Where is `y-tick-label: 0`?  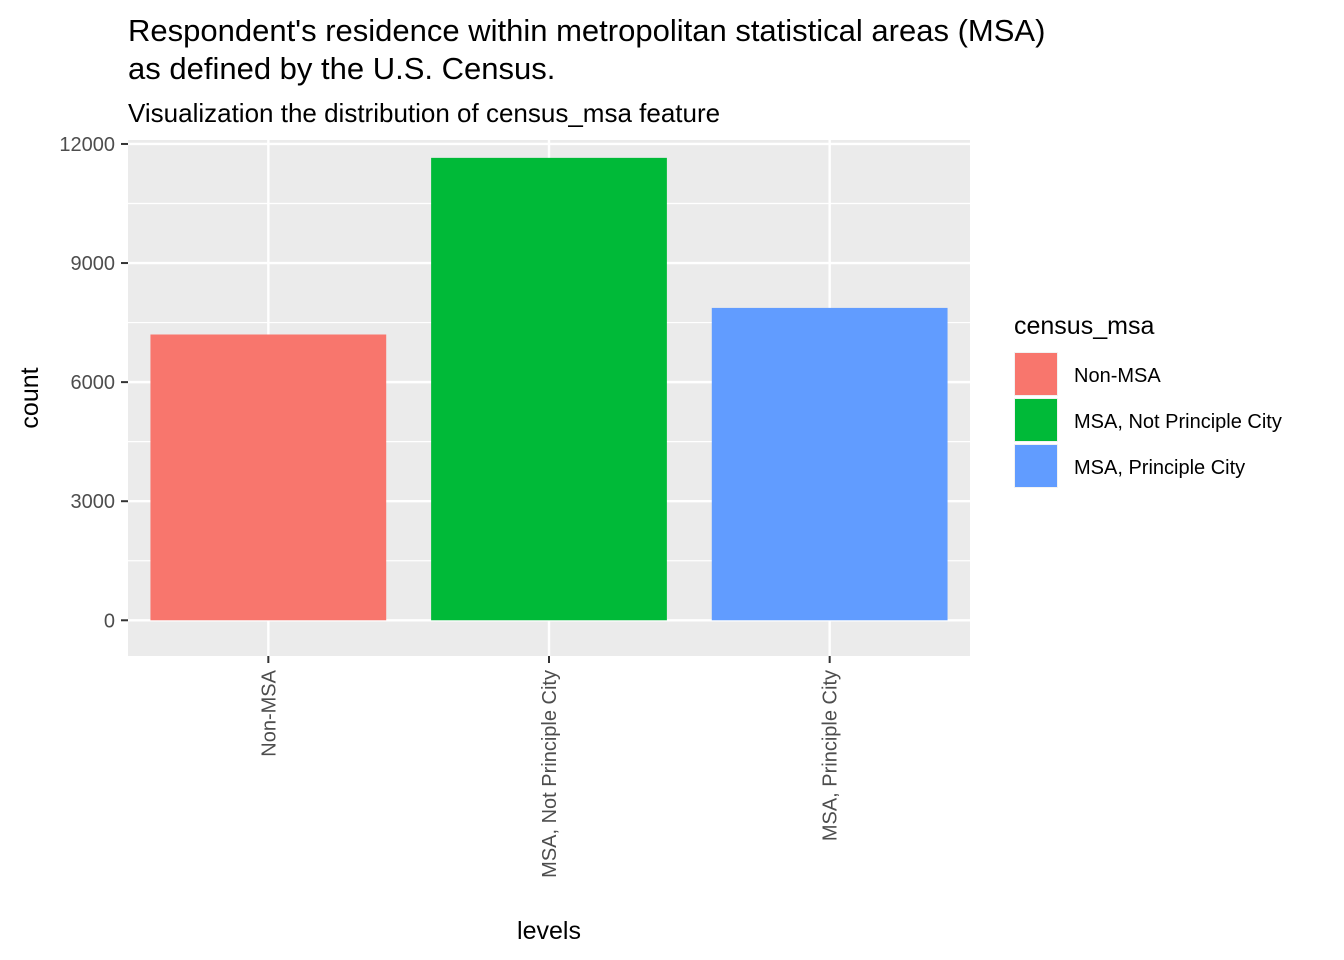 y-tick-label: 0 is located at coordinates (109, 621).